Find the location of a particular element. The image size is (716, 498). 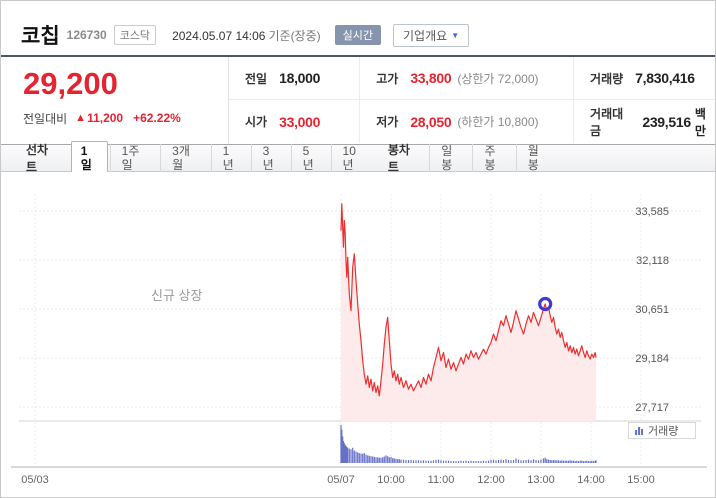

volume-bars-icon is located at coordinates (636, 432).